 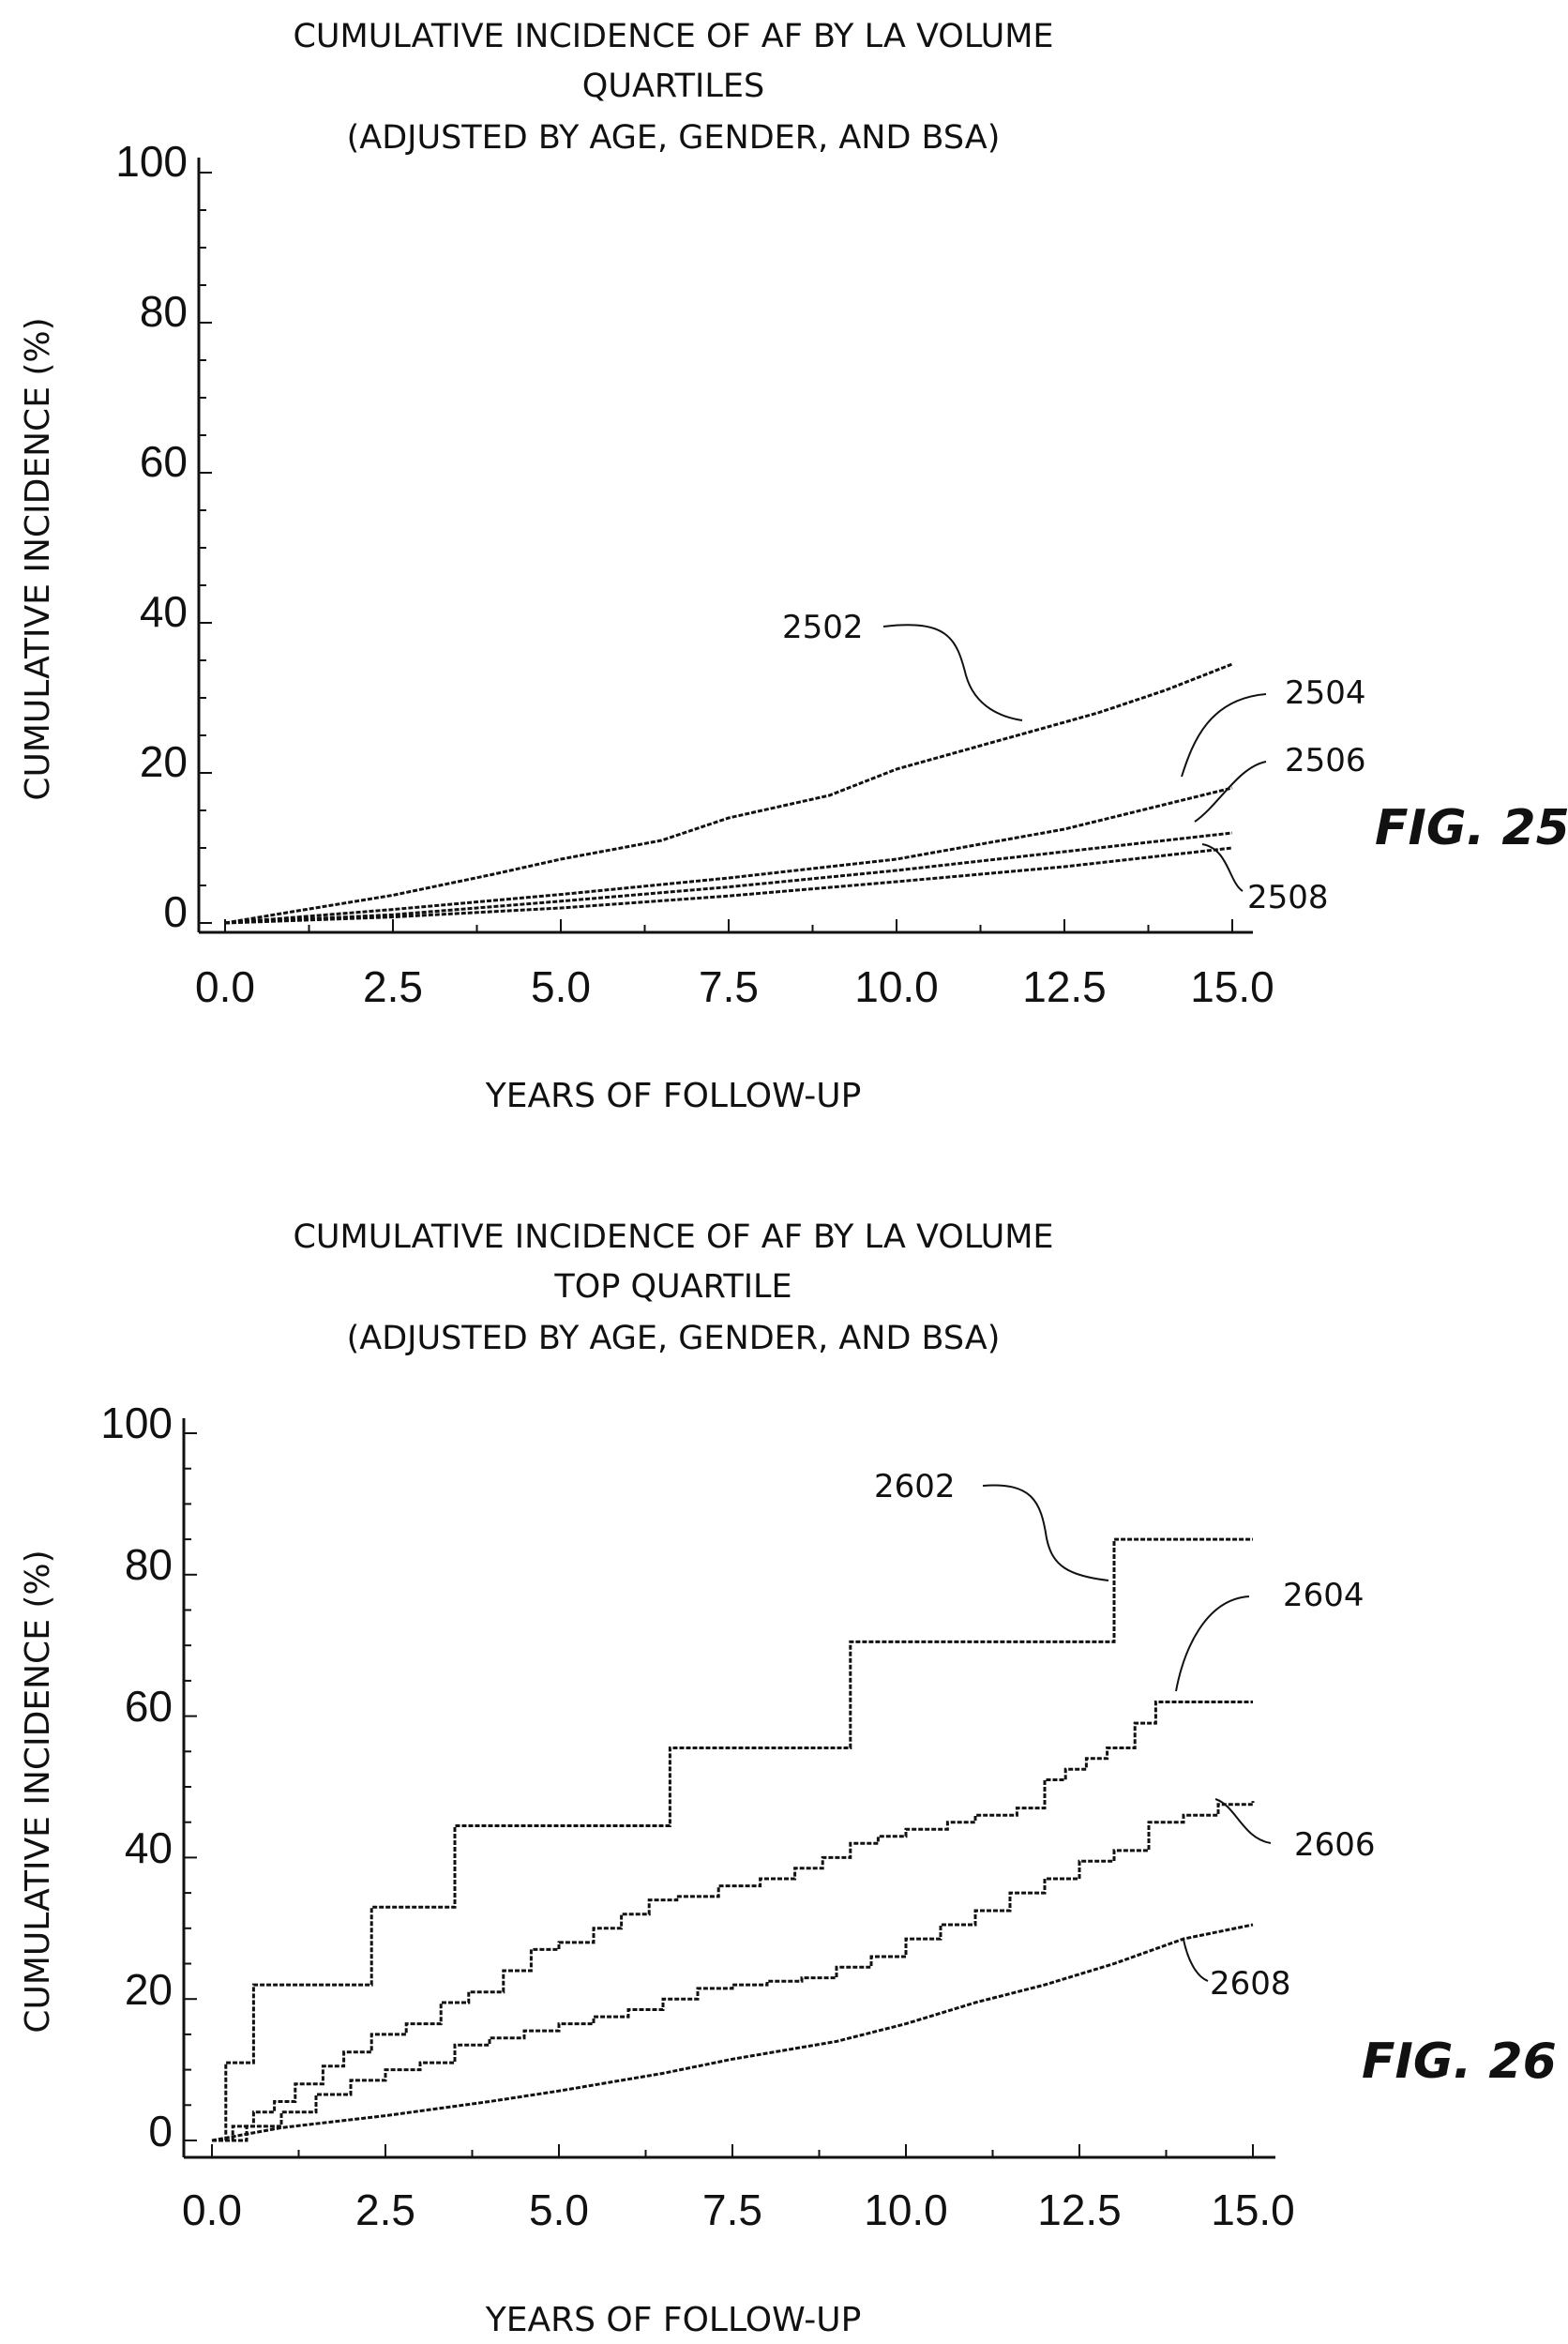 What do you see at coordinates (1288, 897) in the screenshot?
I see `series-label-2508: 2508` at bounding box center [1288, 897].